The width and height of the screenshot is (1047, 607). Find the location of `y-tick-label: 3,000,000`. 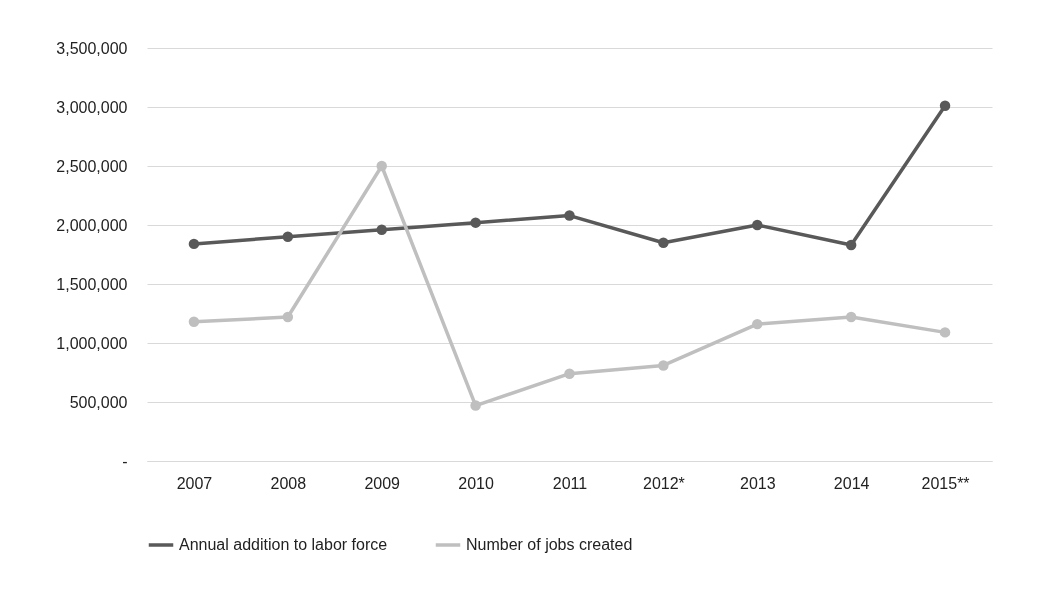

y-tick-label: 3,000,000 is located at coordinates (92, 107).